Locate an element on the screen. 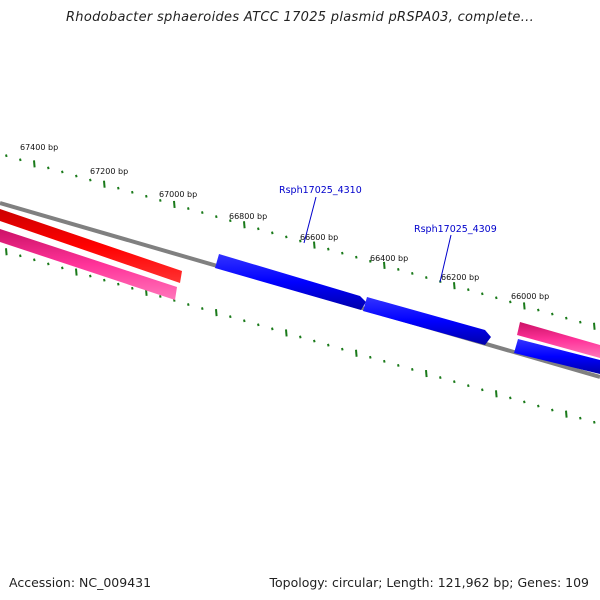 Image resolution: width=600 pixels, height=600 pixels. gene-label: Rsph17025_4309 is located at coordinates (455, 229).